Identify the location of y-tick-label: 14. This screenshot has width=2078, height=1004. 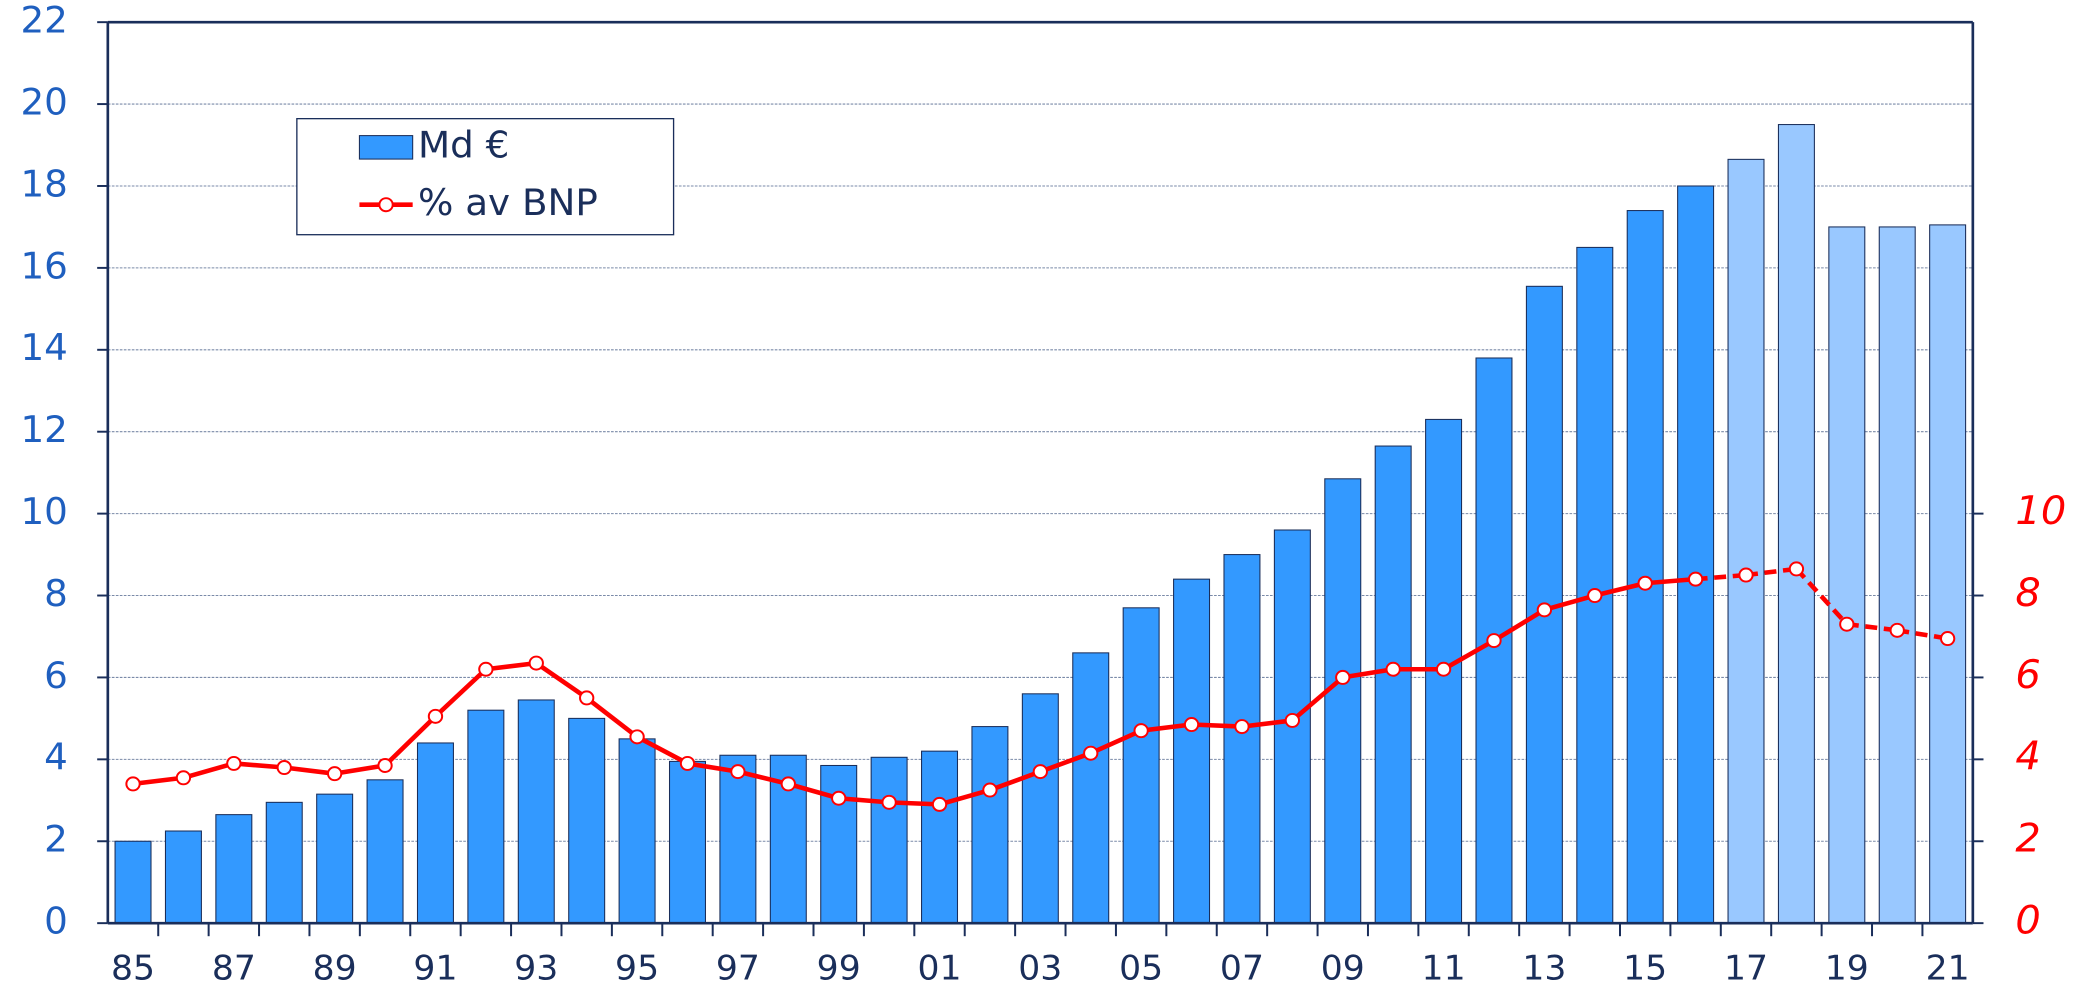
(43, 348).